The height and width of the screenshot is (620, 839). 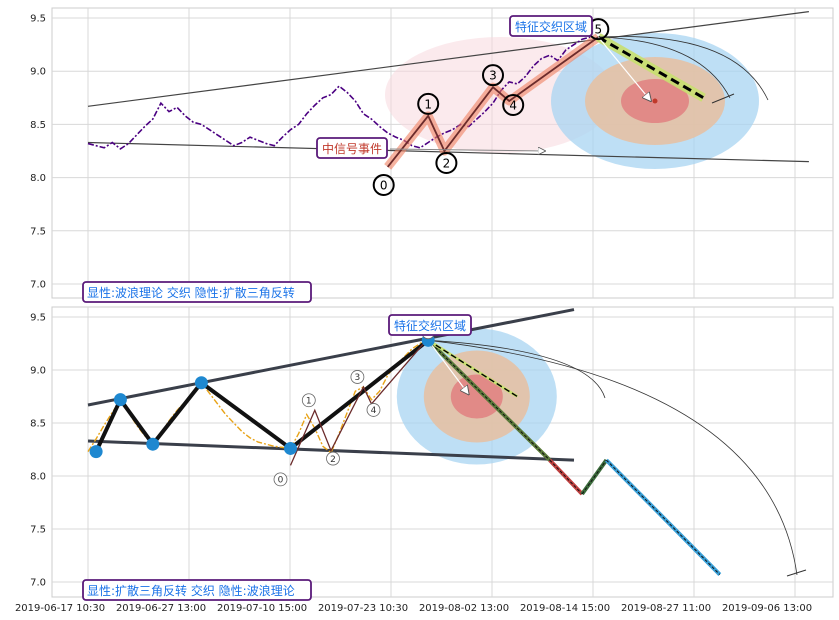 I want to click on projection-dashed, so click(x=651, y=67).